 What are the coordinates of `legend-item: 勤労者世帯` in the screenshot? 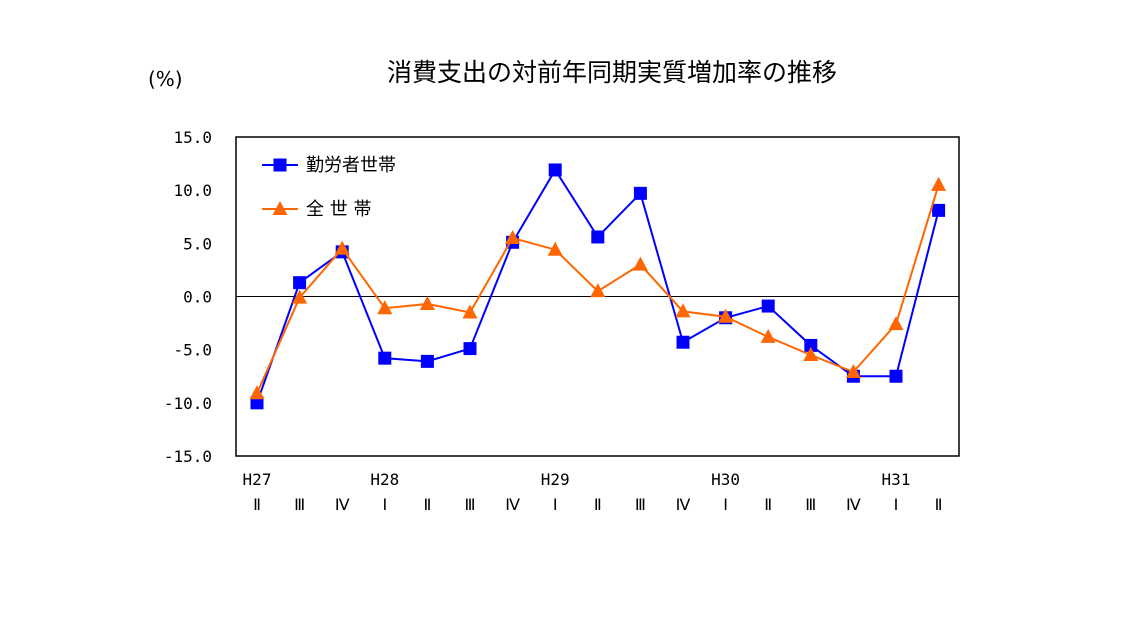 It's located at (329, 165).